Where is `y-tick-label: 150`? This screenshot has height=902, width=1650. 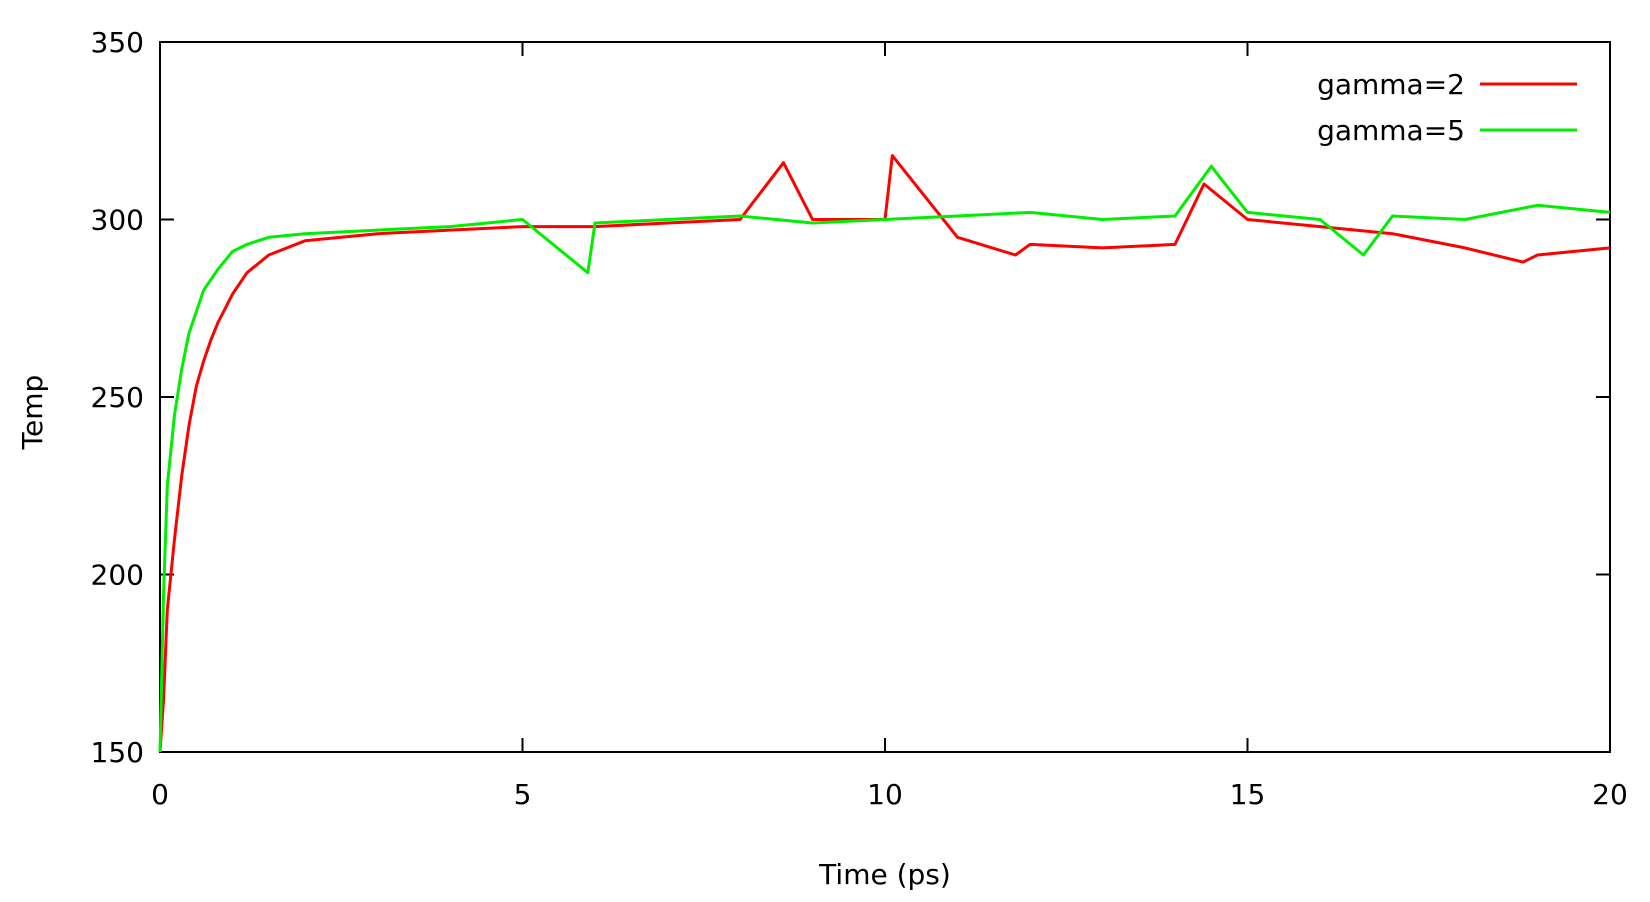
y-tick-label: 150 is located at coordinates (117, 752).